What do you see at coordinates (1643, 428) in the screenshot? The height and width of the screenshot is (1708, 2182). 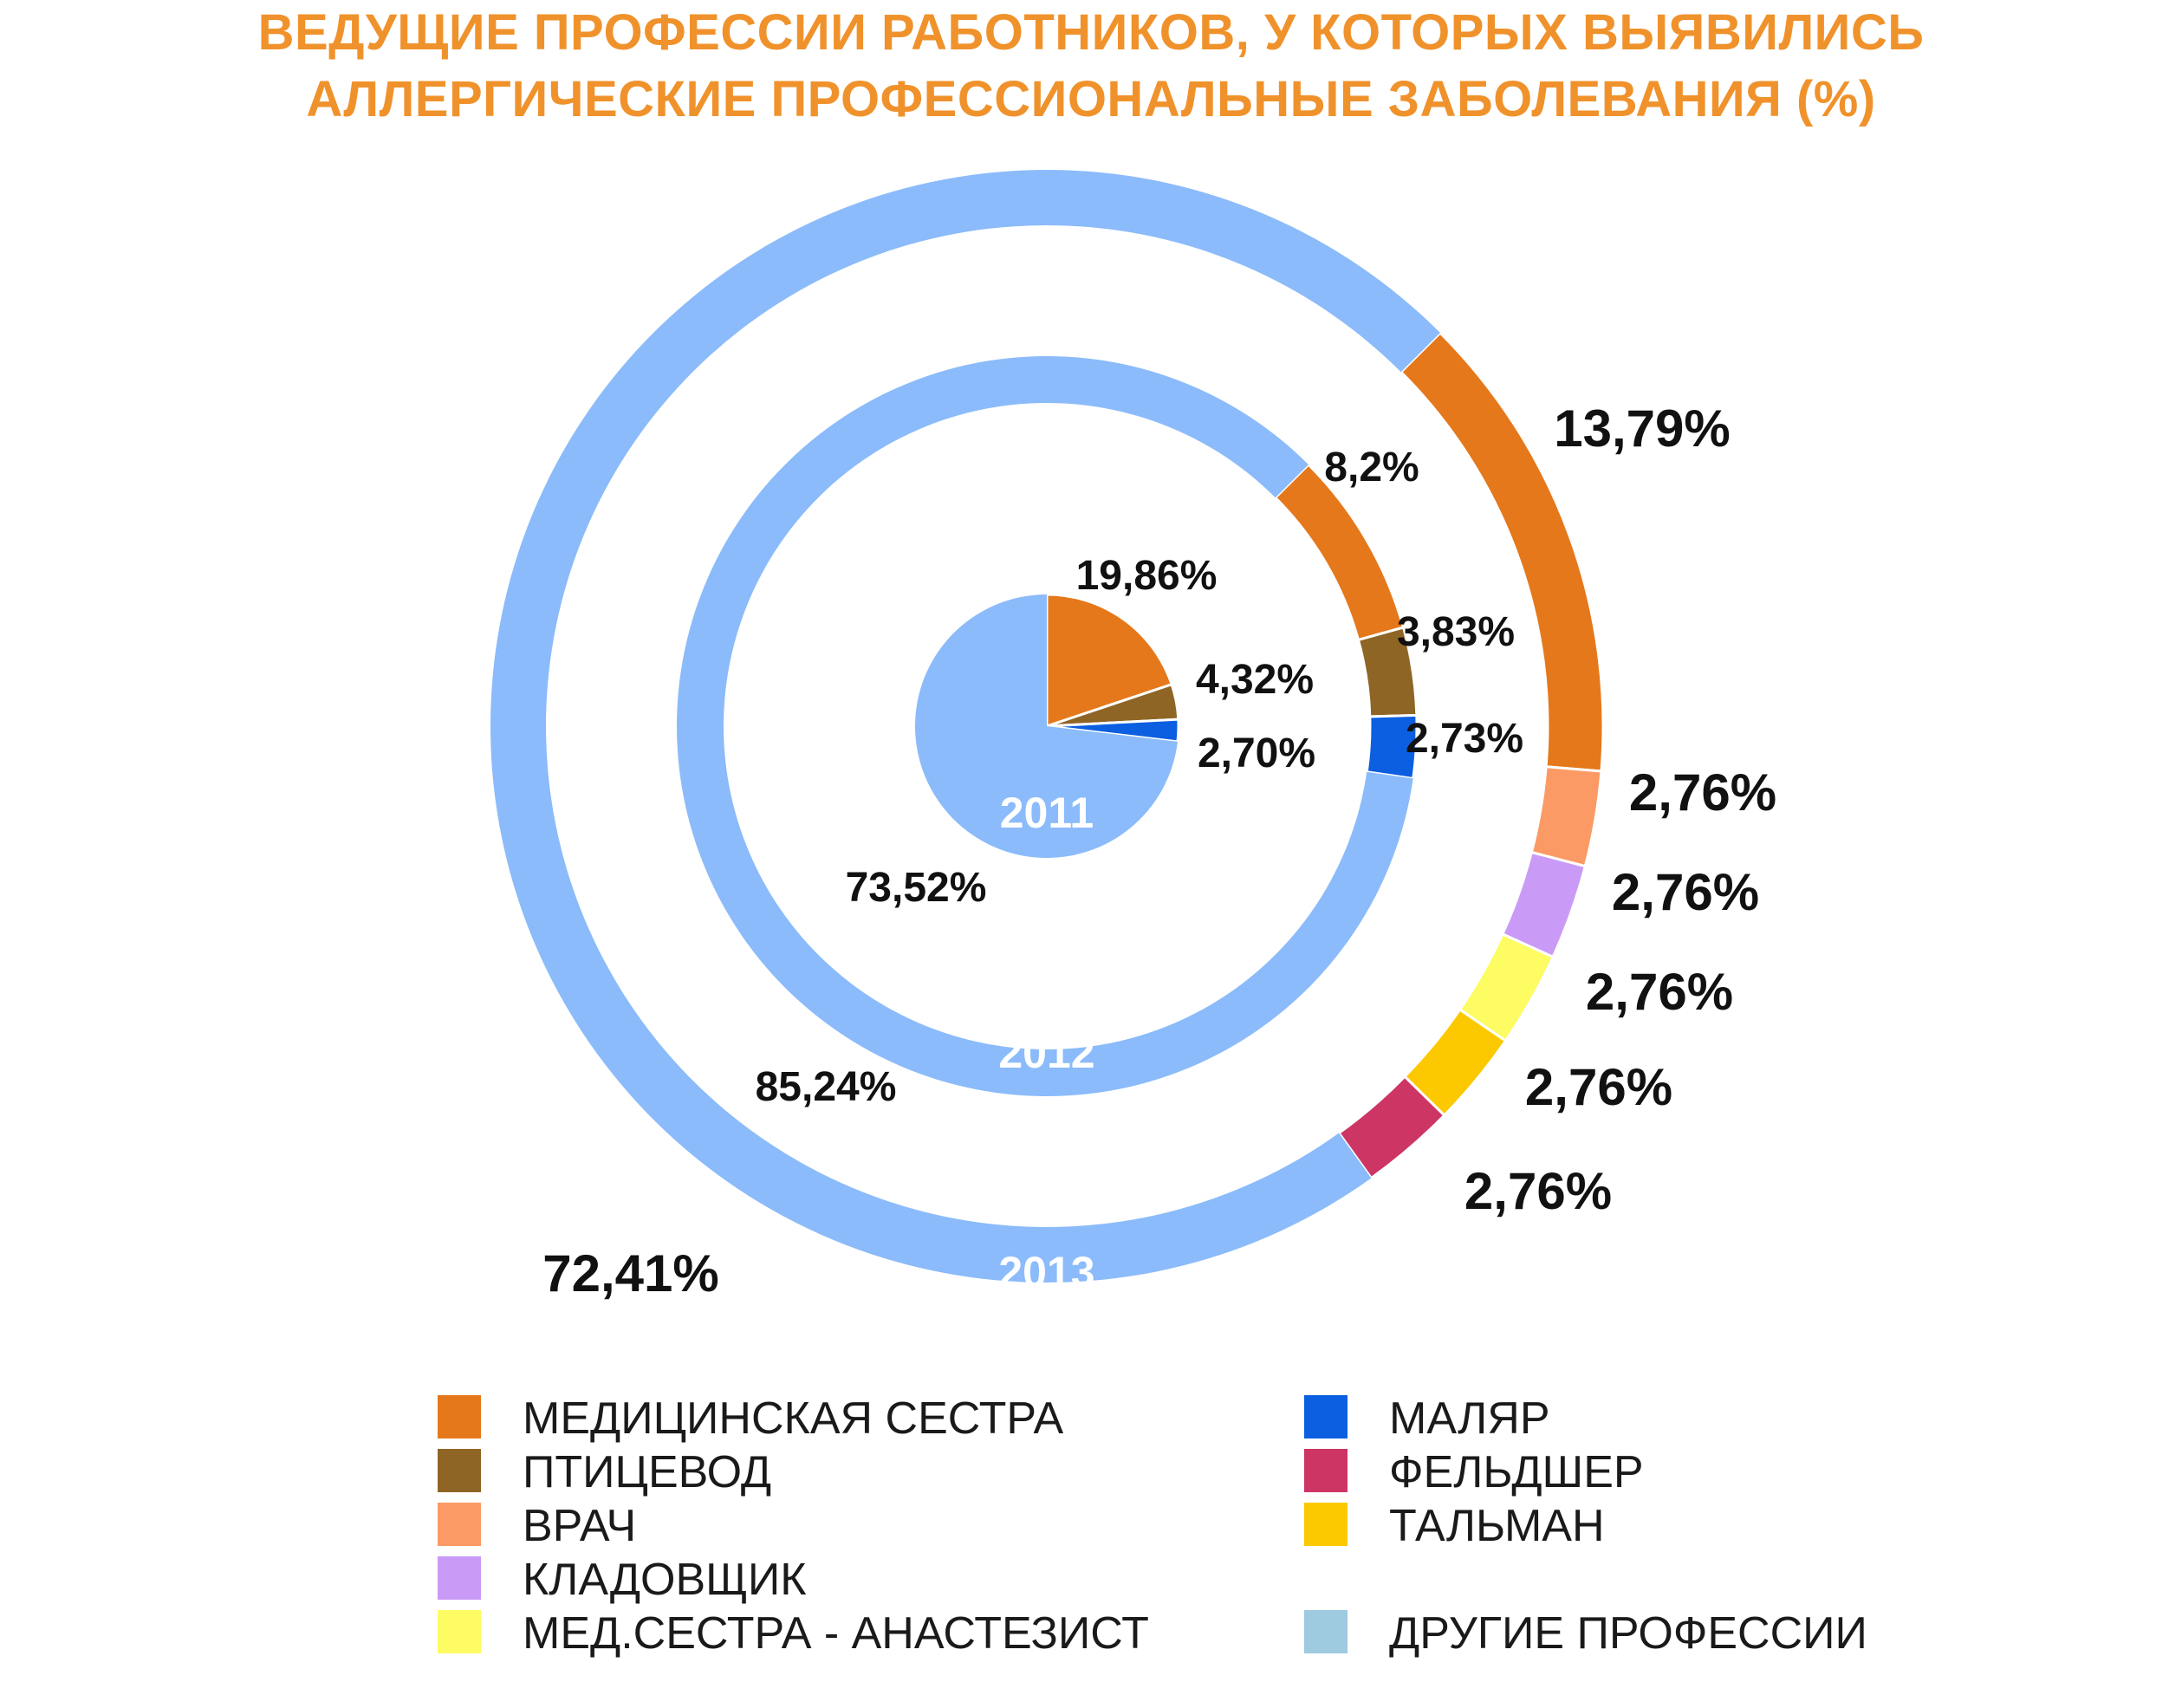 I see `label-2013-nurse: 13,79%` at bounding box center [1643, 428].